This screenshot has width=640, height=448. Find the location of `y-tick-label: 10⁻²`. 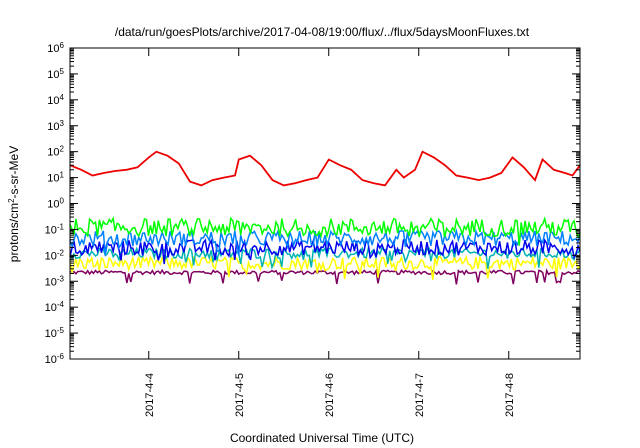

y-tick-label: 10⁻² is located at coordinates (55, 255).